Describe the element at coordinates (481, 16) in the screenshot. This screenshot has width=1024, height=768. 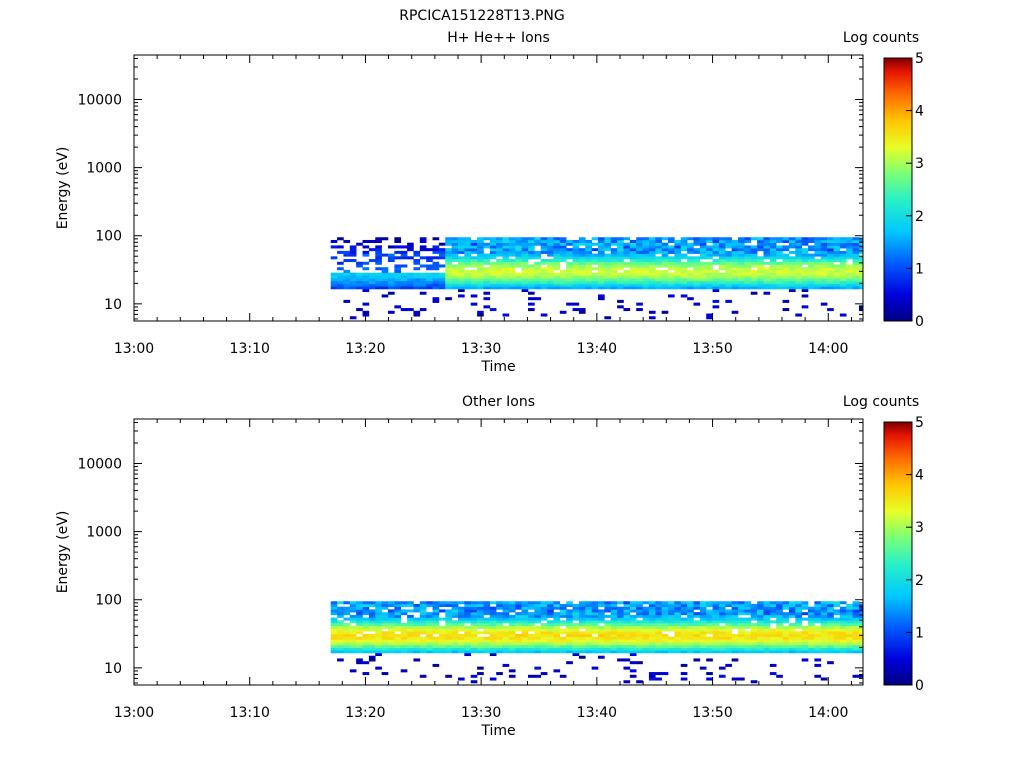
I see `figure-title: RPCICA151228T13.PNG` at that location.